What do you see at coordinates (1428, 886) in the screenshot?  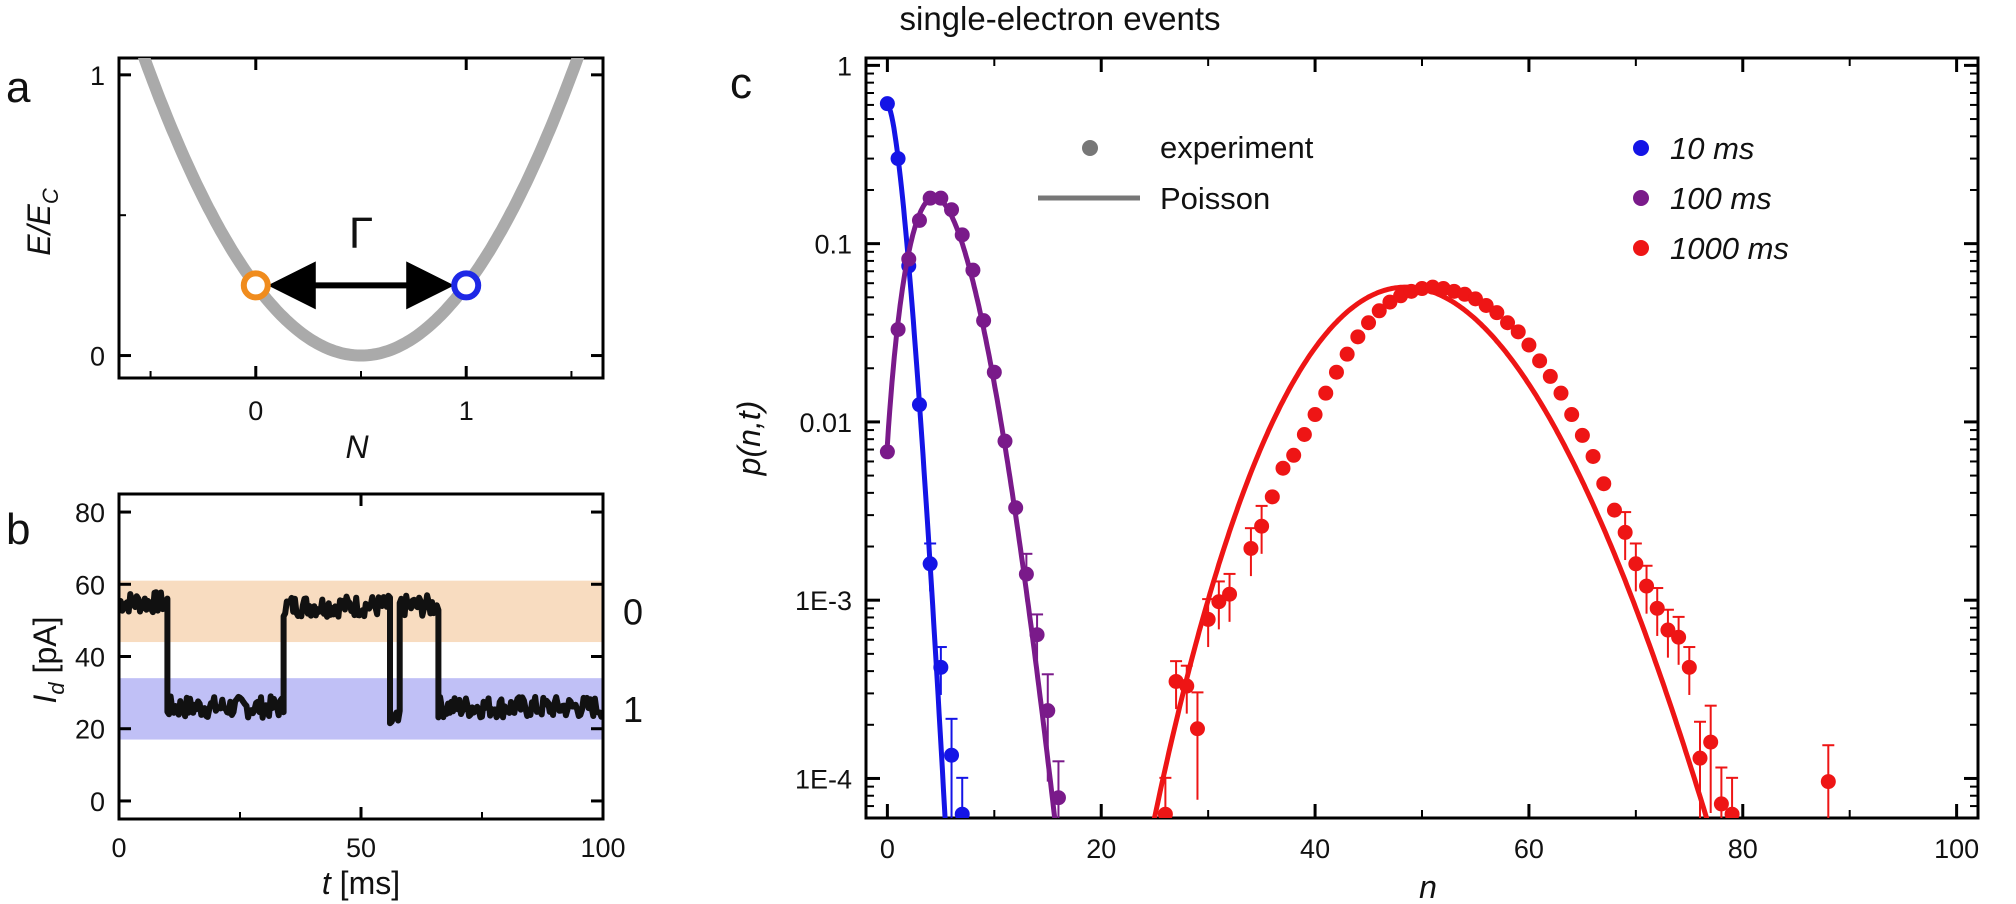 I see `panel-c-xlabel: n` at bounding box center [1428, 886].